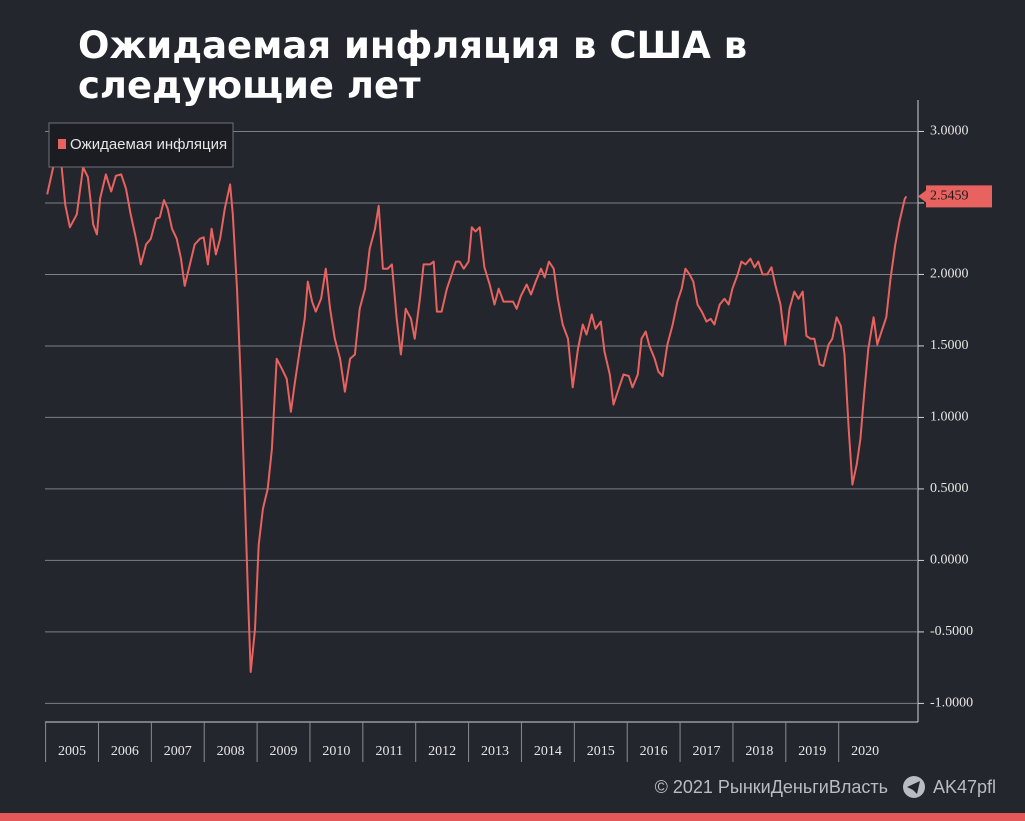 This screenshot has height=821, width=1025. Describe the element at coordinates (922, 196) in the screenshot. I see `last-value-pointer` at that location.